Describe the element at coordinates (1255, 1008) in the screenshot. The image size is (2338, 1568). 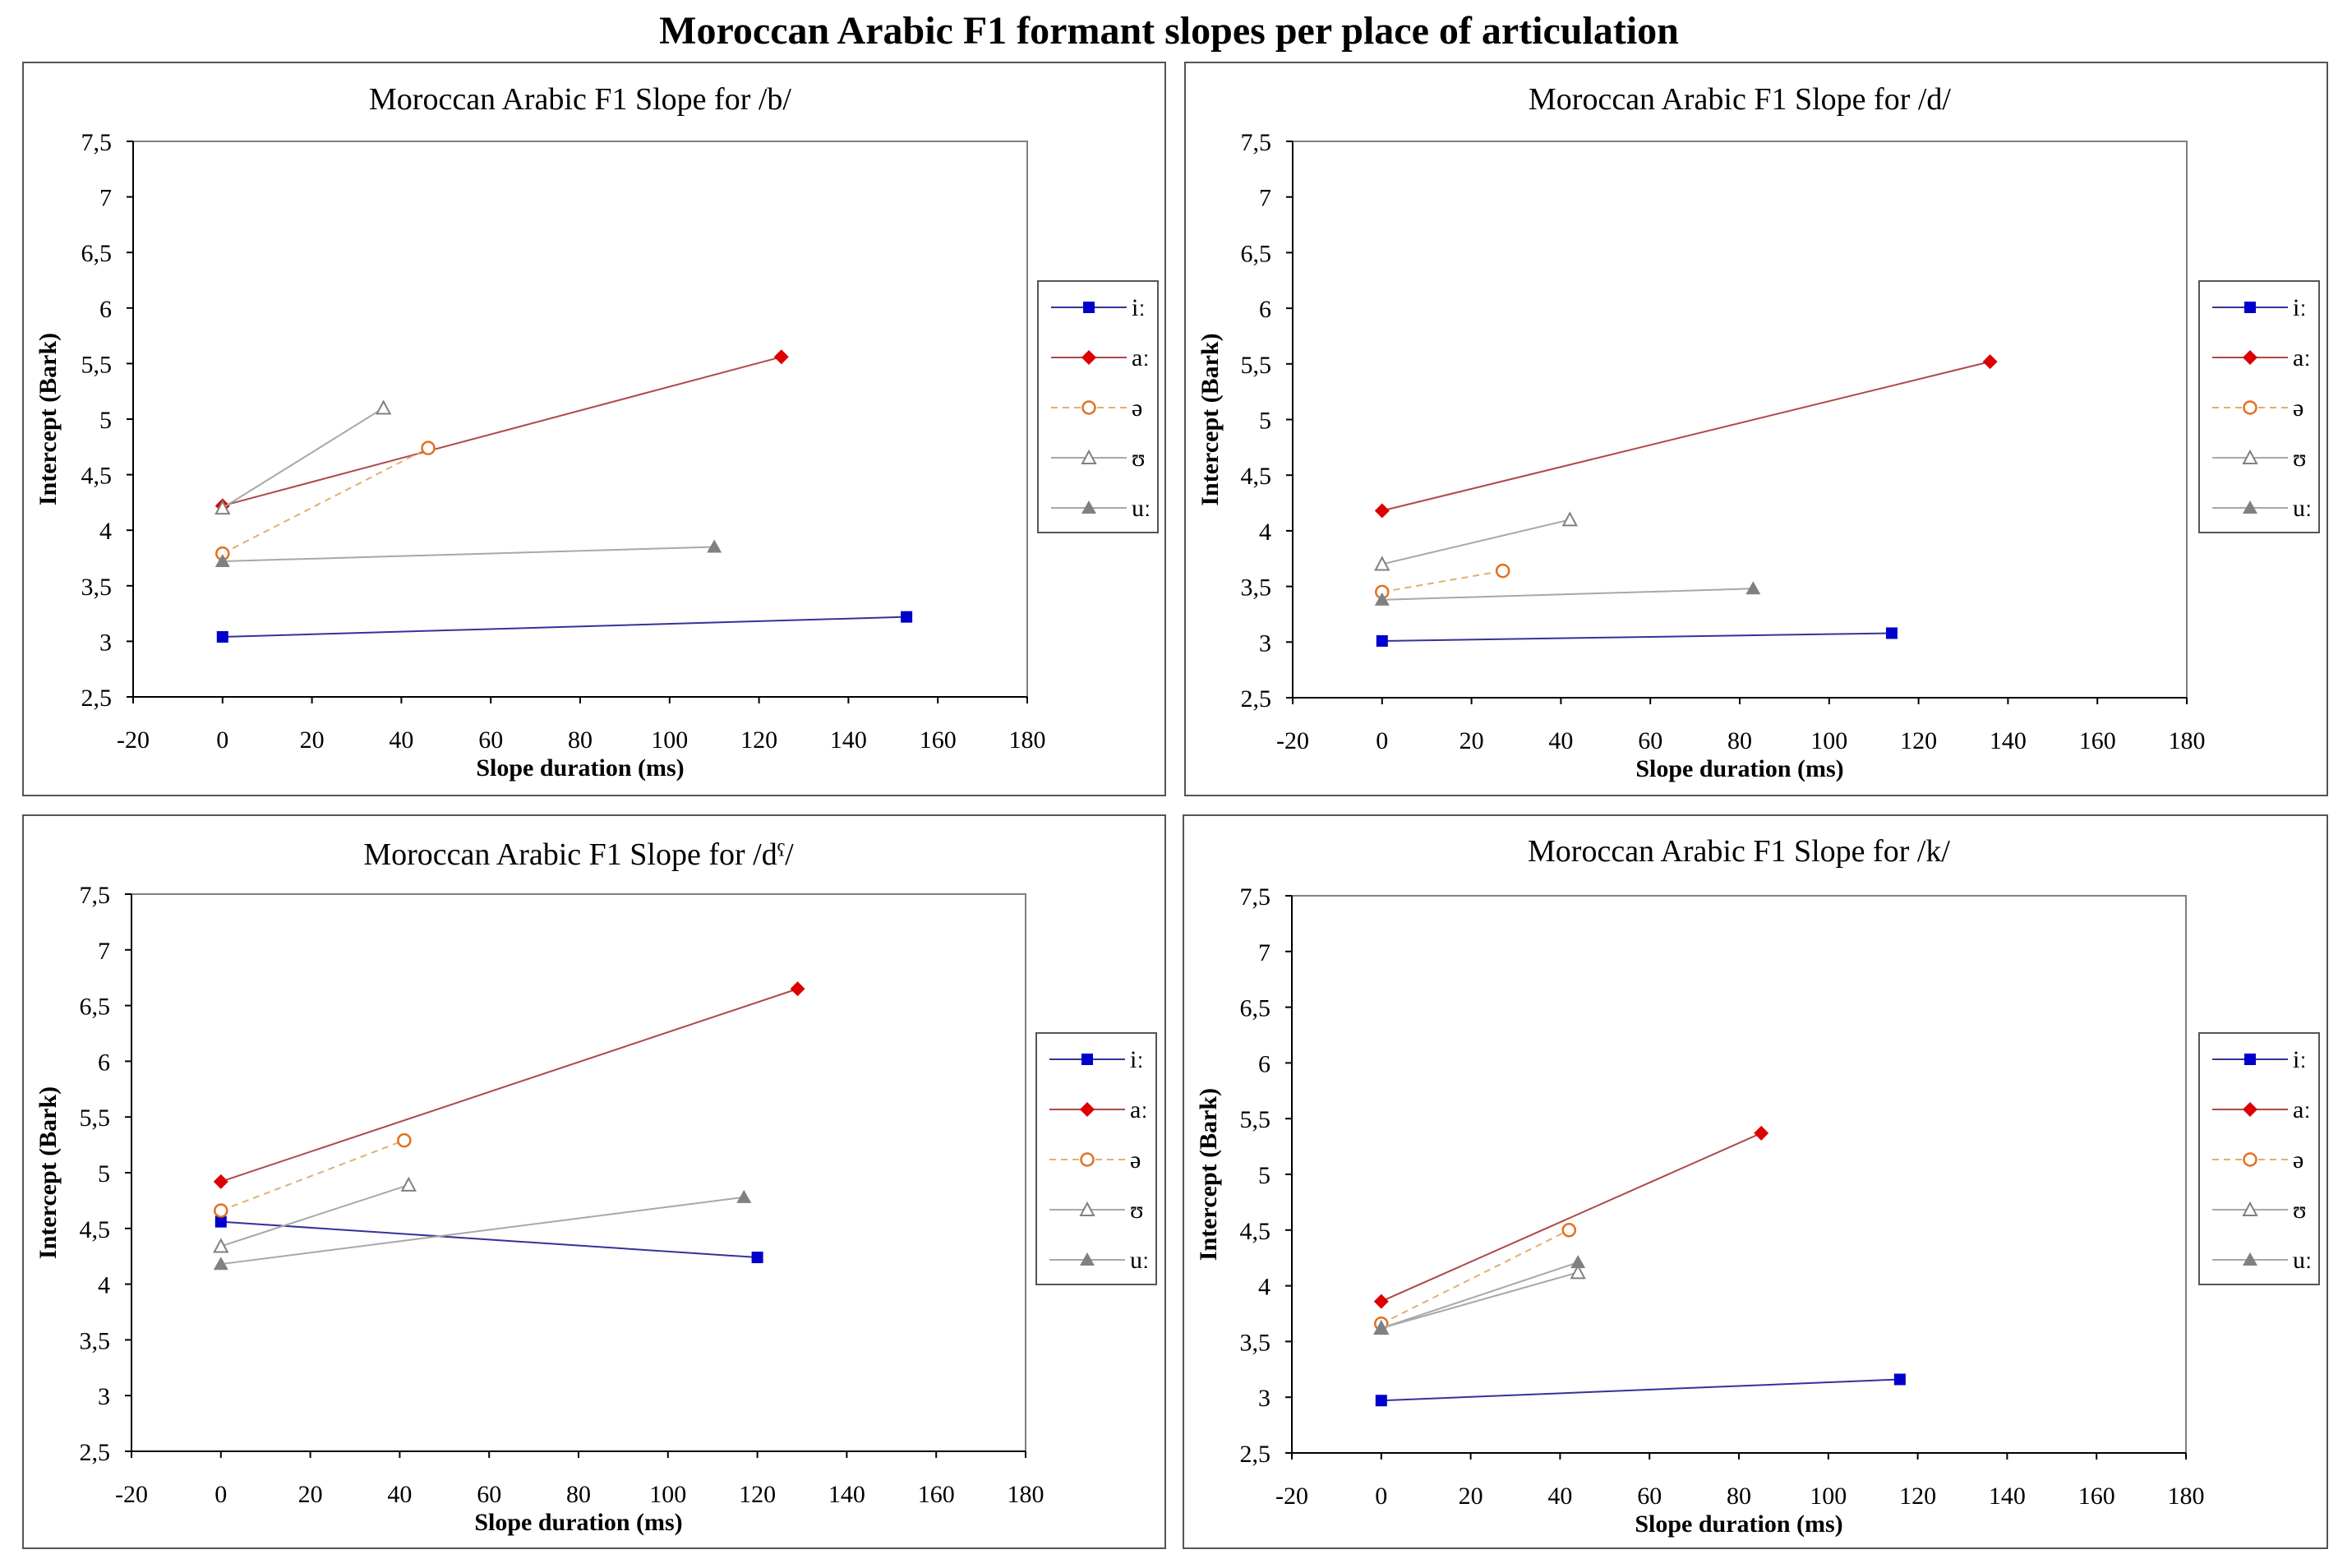
I see `y-tick-label: 6,5` at that location.